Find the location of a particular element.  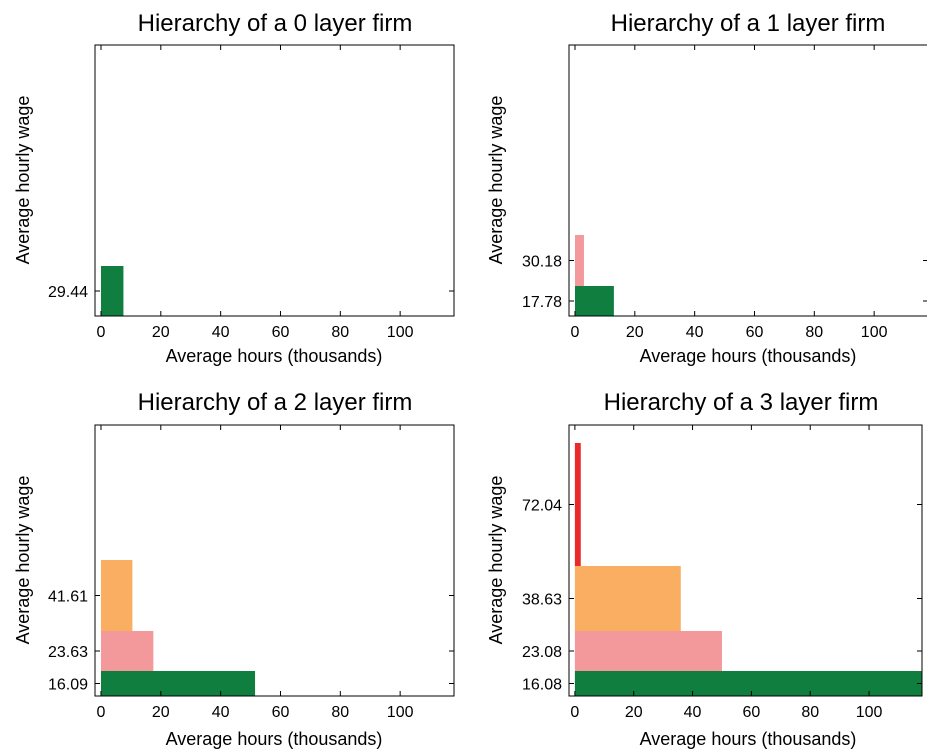

y-tick-label: 23.08 is located at coordinates (542, 652).